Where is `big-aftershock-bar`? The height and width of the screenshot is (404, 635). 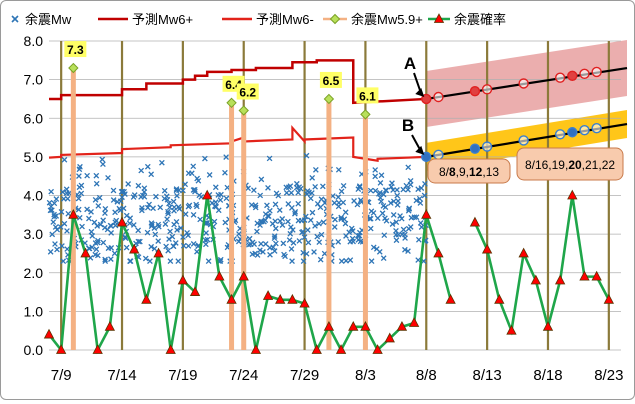
big-aftershock-bar is located at coordinates (329, 224).